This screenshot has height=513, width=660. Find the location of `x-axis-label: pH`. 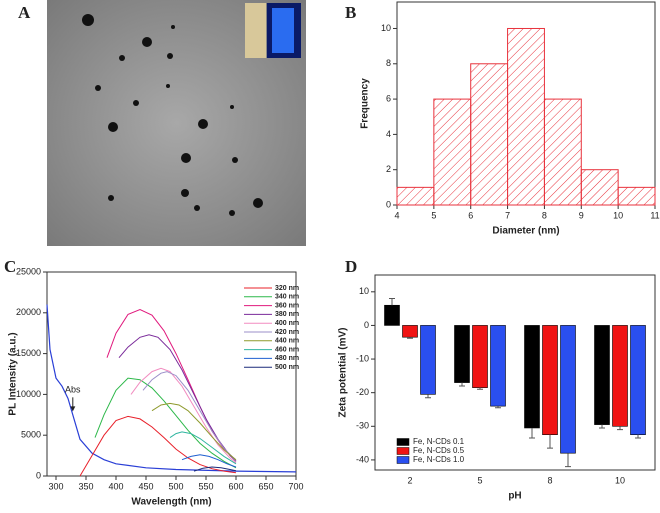

x-axis-label: pH is located at coordinates (514, 496).